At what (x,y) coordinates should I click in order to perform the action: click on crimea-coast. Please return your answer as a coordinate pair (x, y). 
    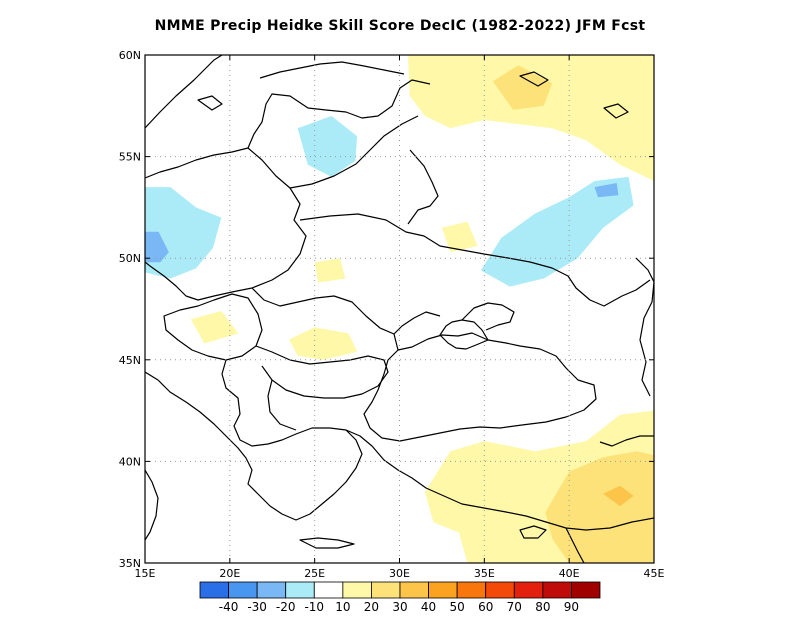
    Looking at the image, I should click on (464, 334).